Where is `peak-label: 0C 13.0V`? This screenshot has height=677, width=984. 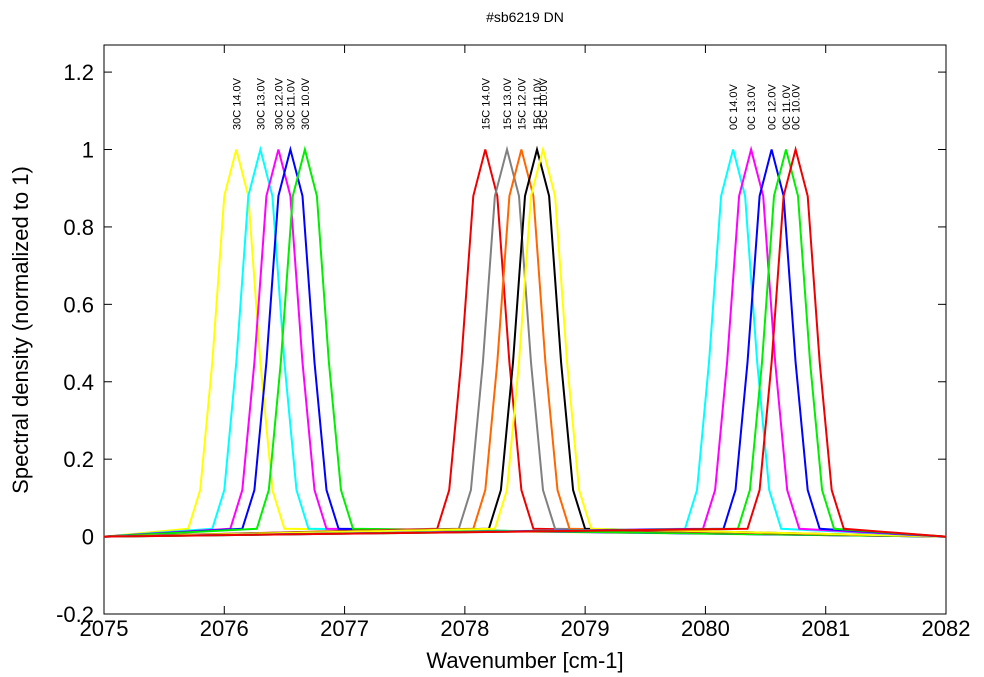
peak-label: 0C 13.0V is located at coordinates (752, 106).